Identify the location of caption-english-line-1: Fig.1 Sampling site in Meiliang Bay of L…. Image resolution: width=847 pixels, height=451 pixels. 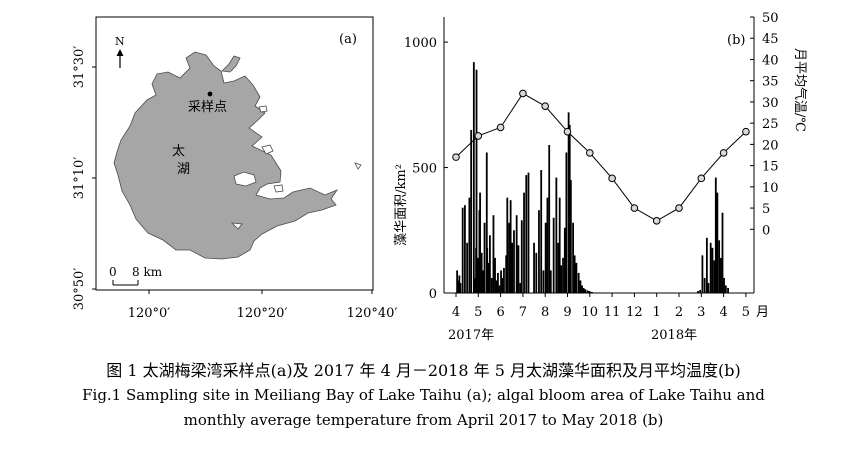
(423, 395).